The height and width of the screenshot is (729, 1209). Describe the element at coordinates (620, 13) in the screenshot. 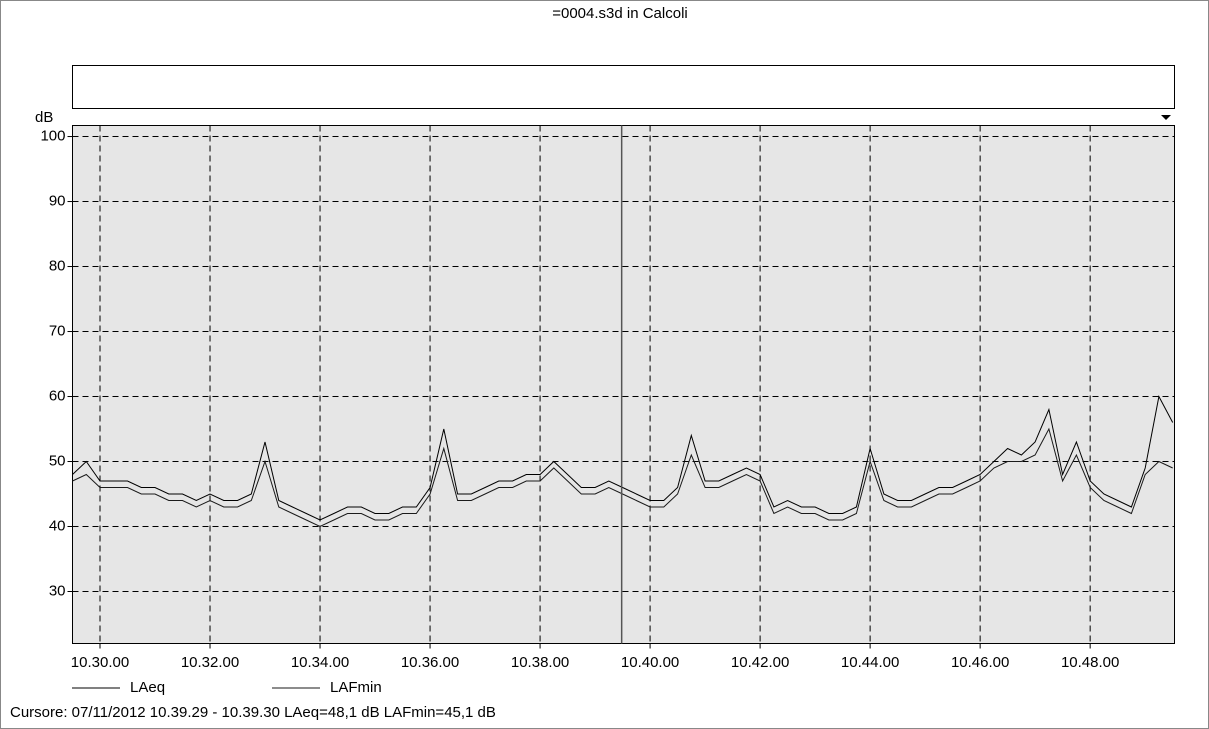

I see `chart-title: =0004.s3d in Calcoli` at that location.